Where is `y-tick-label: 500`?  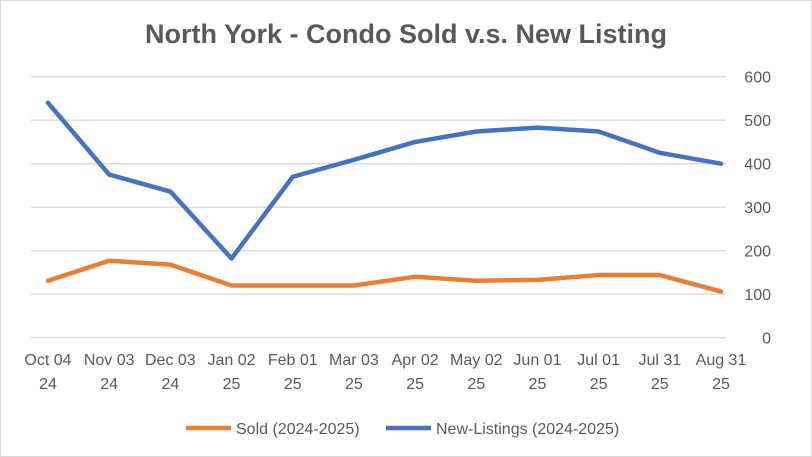 y-tick-label: 500 is located at coordinates (757, 121).